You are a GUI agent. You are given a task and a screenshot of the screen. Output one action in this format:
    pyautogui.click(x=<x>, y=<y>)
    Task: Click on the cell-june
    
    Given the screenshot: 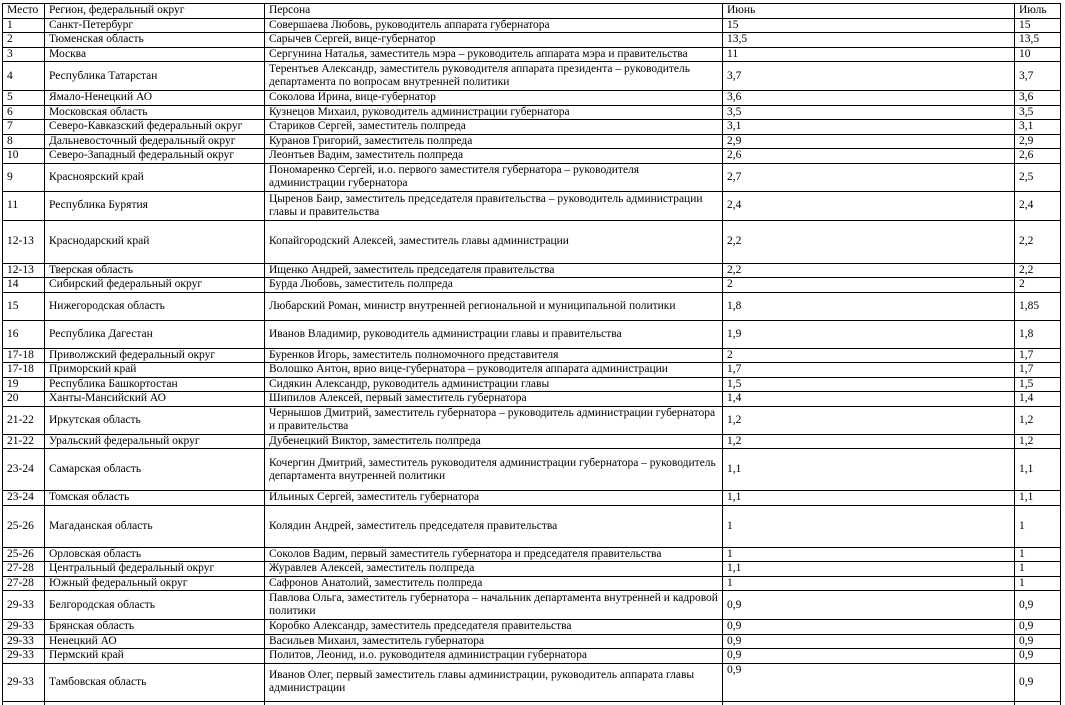 What is the action you would take?
    pyautogui.click(x=868, y=702)
    